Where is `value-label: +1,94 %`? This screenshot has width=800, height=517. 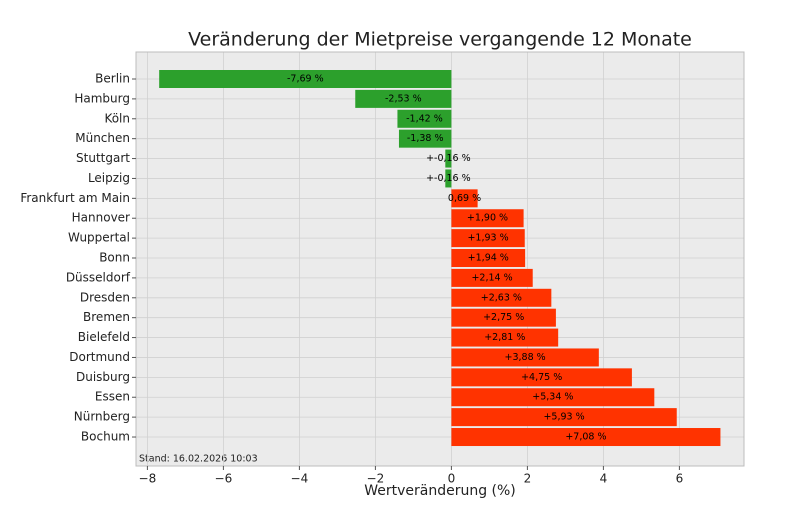
value-label: +1,94 % is located at coordinates (488, 258).